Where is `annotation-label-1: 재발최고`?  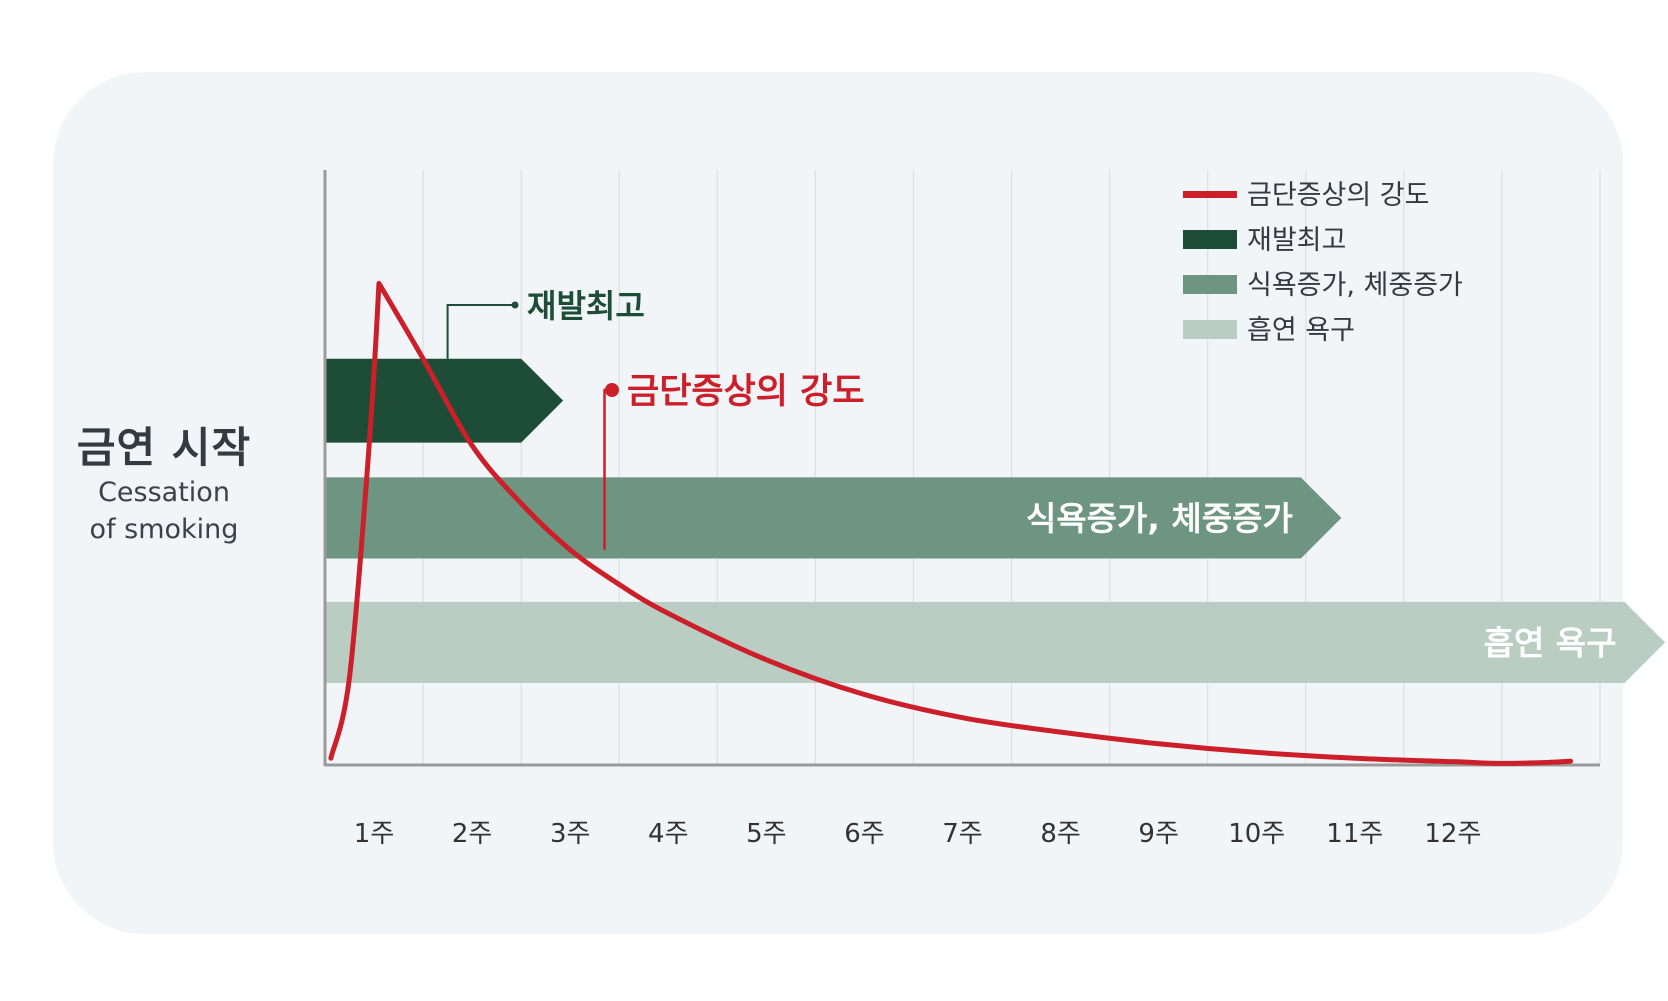
annotation-label-1: 재발최고 is located at coordinates (586, 306).